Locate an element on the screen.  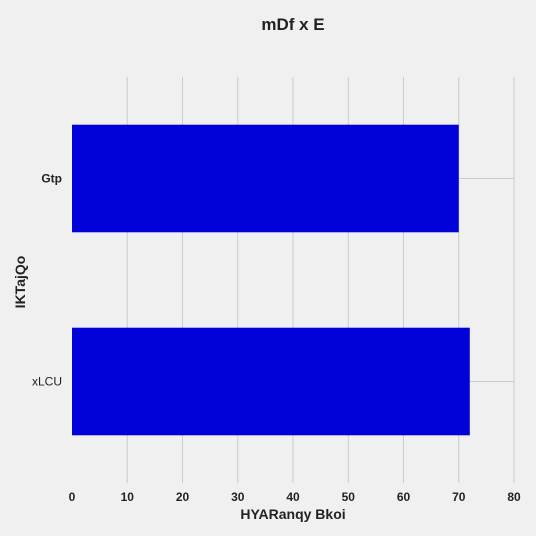
chart-title: mDf x E is located at coordinates (292, 24).